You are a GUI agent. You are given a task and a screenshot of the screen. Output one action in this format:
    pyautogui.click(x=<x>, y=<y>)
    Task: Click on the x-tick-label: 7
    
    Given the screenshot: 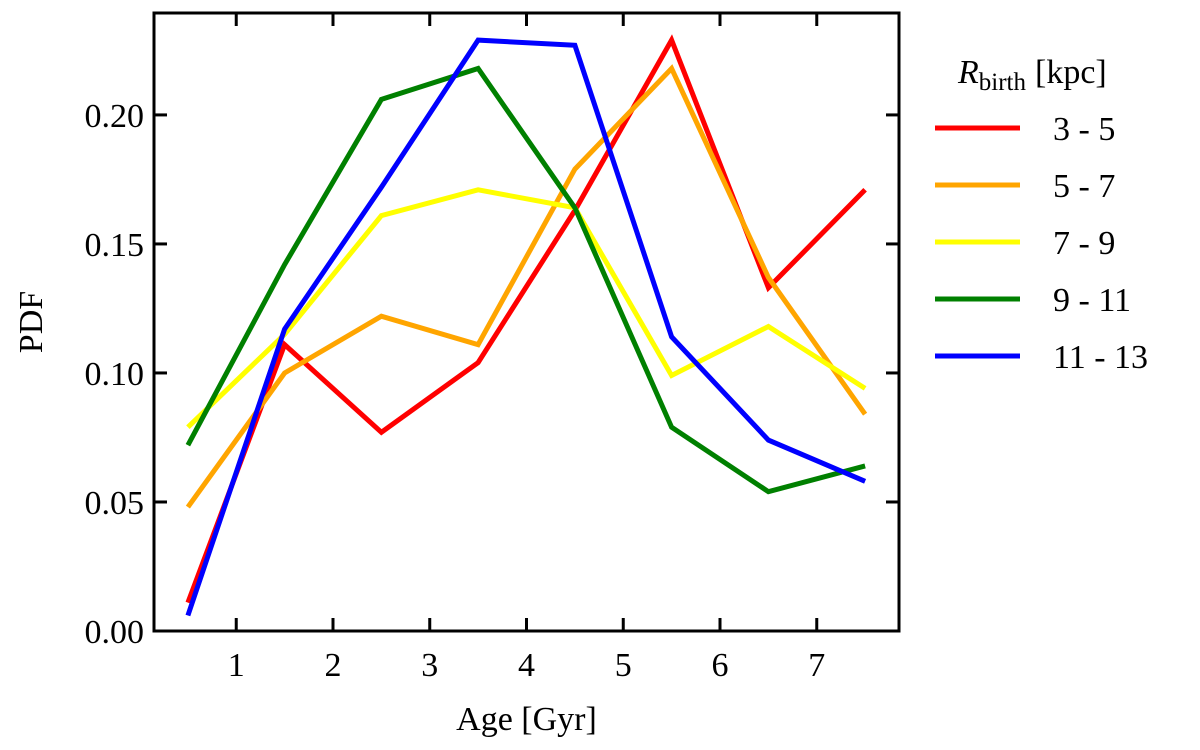 What is the action you would take?
    pyautogui.click(x=816, y=665)
    